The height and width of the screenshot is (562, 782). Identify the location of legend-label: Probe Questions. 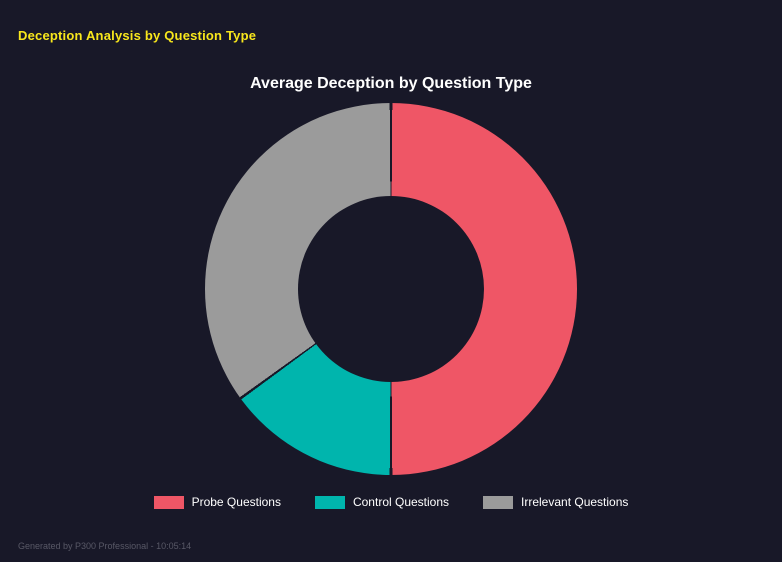
(236, 502).